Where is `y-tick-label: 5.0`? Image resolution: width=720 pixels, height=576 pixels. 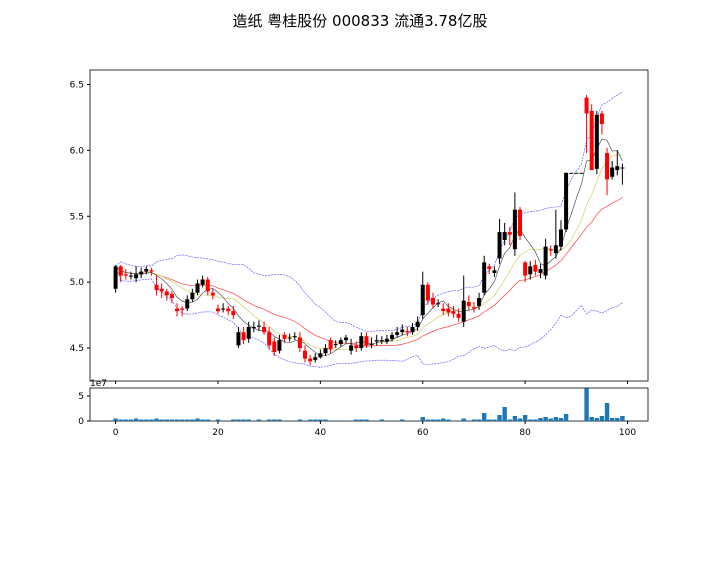
y-tick-label: 5.0 is located at coordinates (77, 283).